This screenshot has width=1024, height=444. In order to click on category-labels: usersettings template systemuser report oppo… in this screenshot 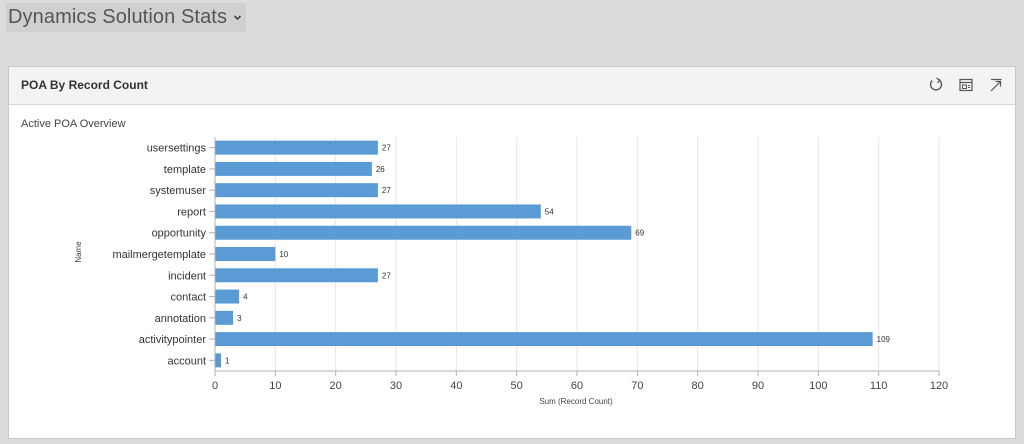, I will do `click(163, 255)`.